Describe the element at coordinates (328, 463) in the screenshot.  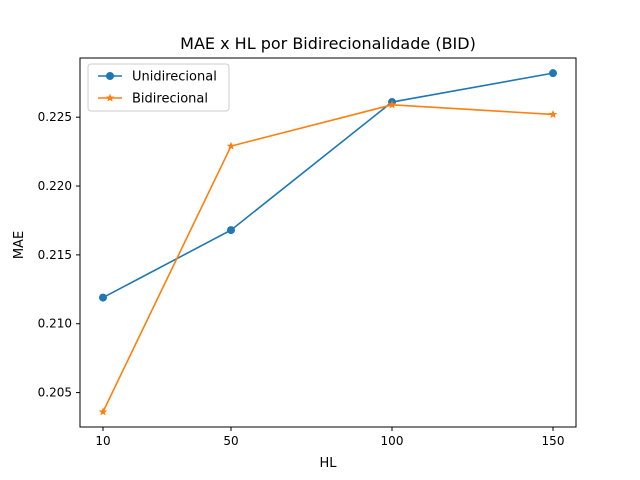
I see `x-axis-label: HL` at that location.